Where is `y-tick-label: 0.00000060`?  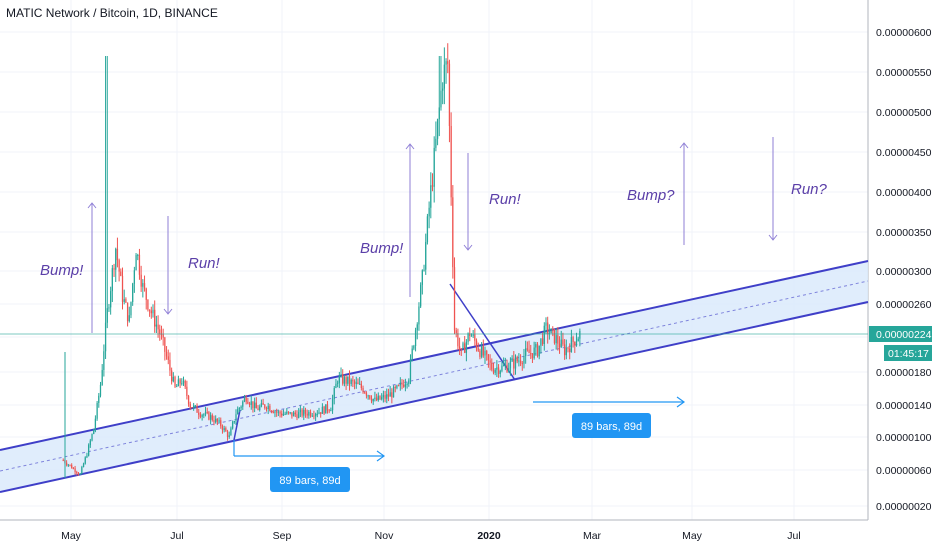
y-tick-label: 0.00000060 is located at coordinates (904, 471).